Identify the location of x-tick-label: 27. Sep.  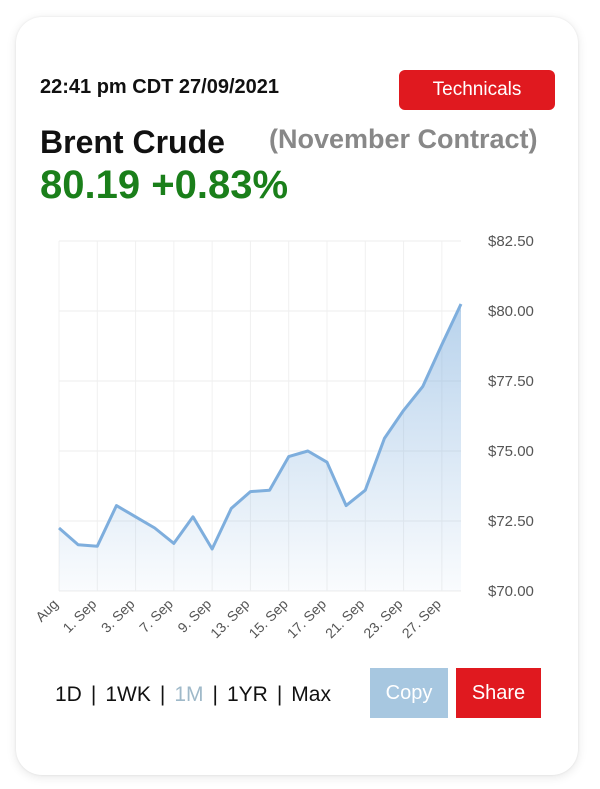
(422, 619).